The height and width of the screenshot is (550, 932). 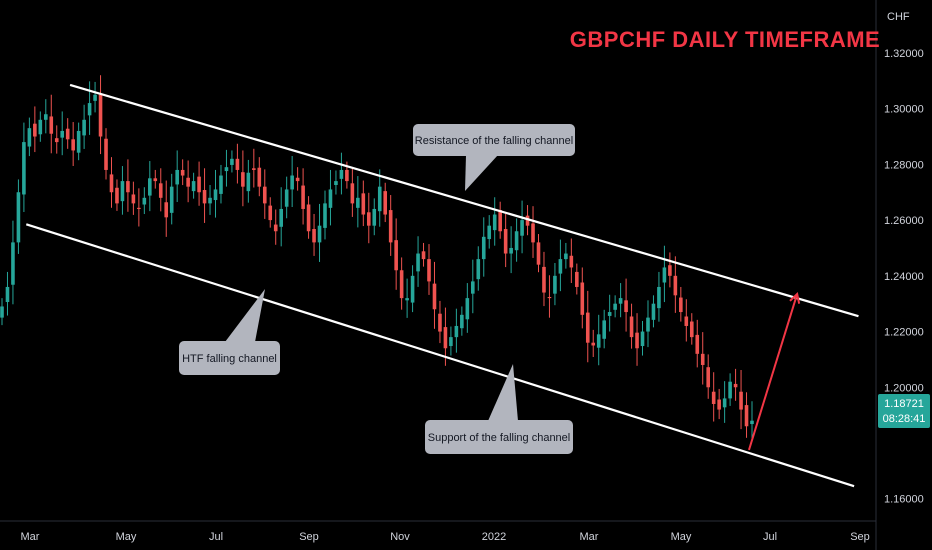 What do you see at coordinates (904, 54) in the screenshot?
I see `y-tick-label: 1.32000` at bounding box center [904, 54].